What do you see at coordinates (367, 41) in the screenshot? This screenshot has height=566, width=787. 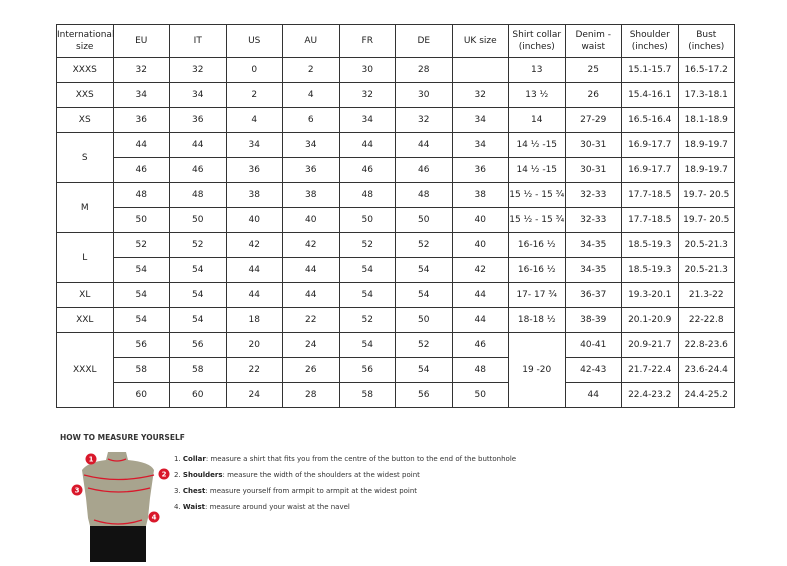 I see `column-header: FR` at bounding box center [367, 41].